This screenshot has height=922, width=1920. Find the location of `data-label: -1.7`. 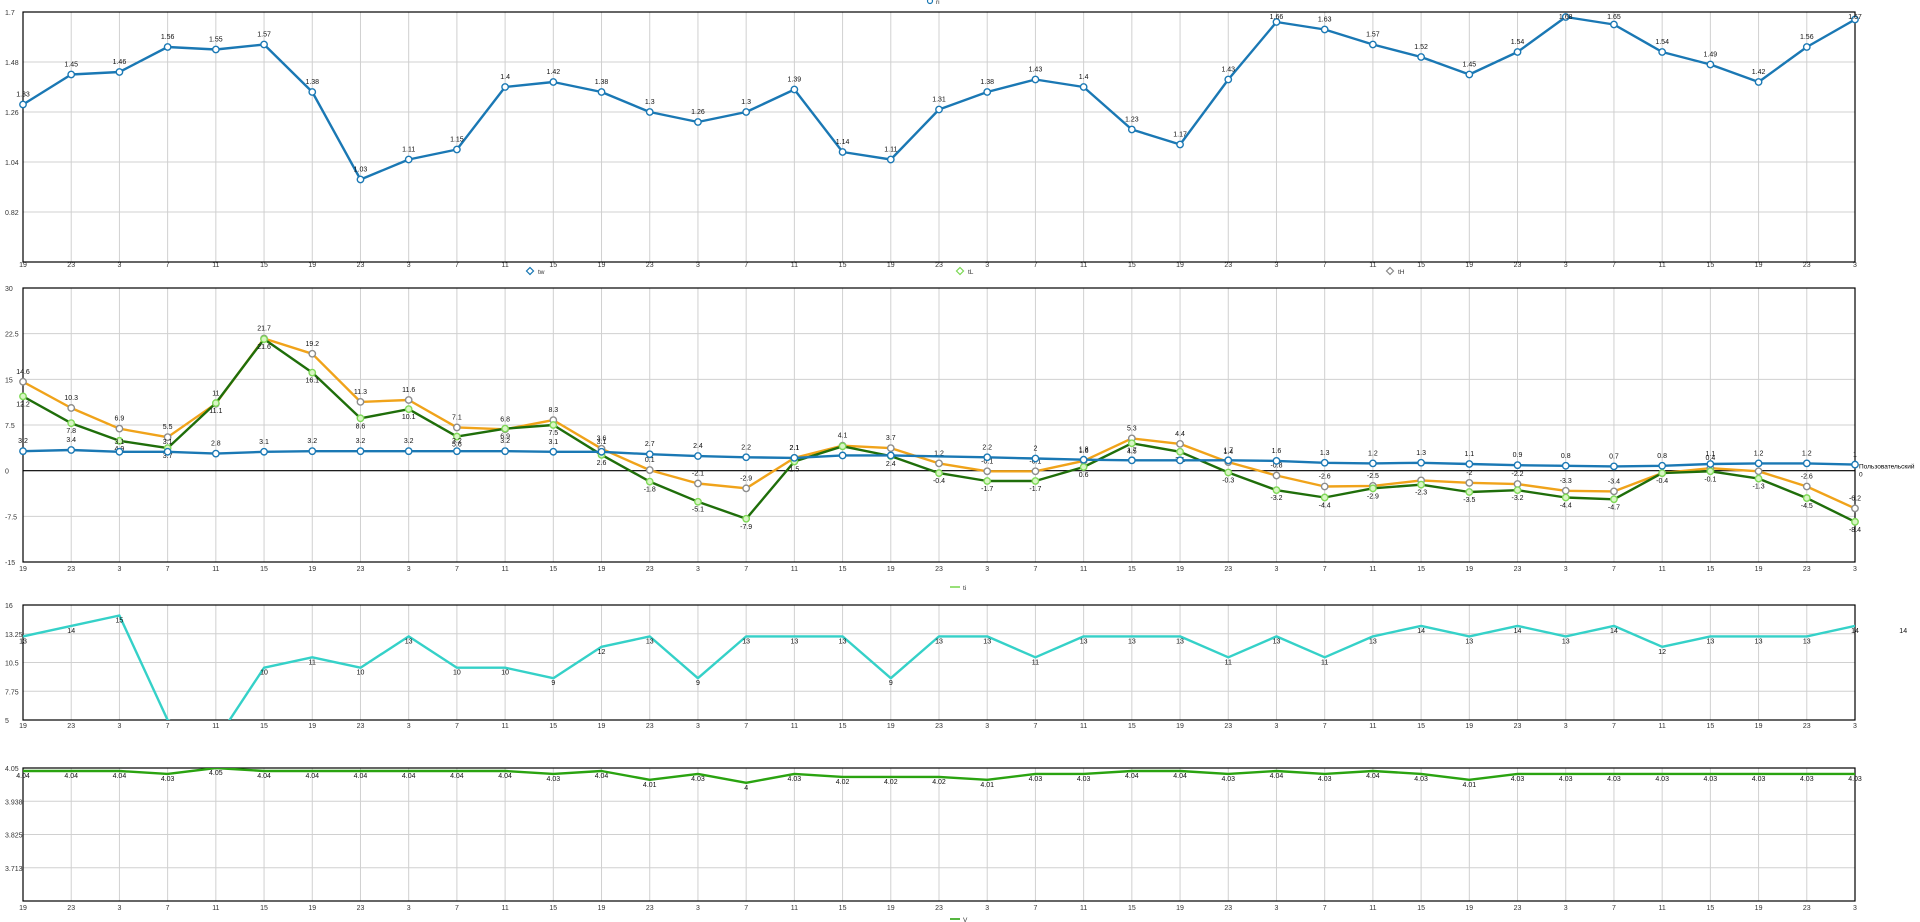

data-label: -1.7 is located at coordinates (1035, 489).